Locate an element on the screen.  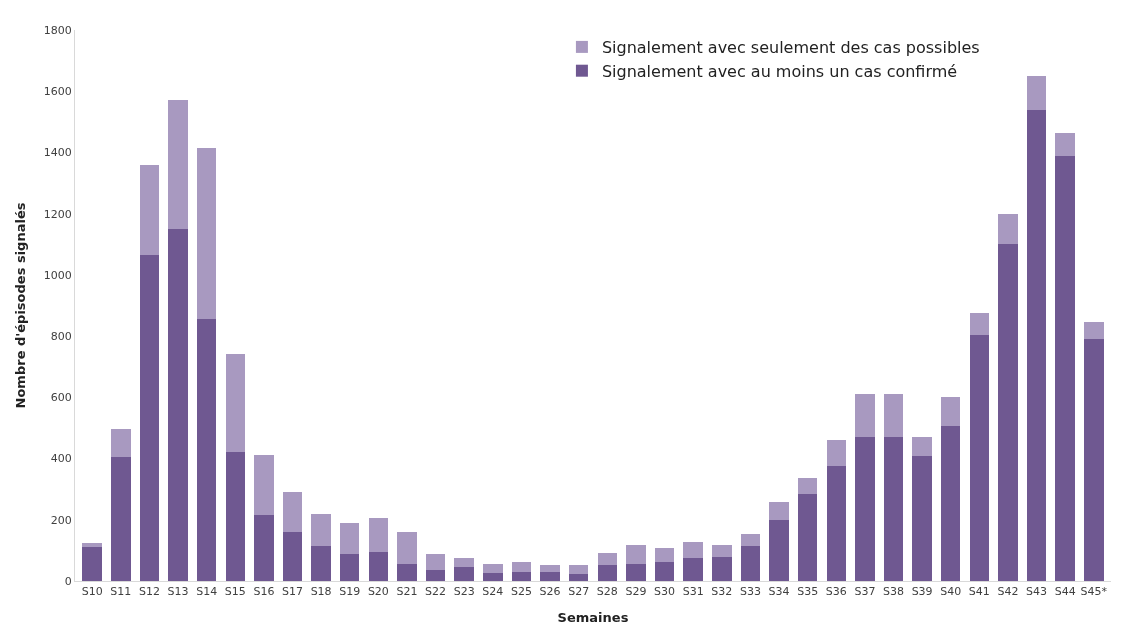
y-tick-label: 1000 is located at coordinates (57, 275).